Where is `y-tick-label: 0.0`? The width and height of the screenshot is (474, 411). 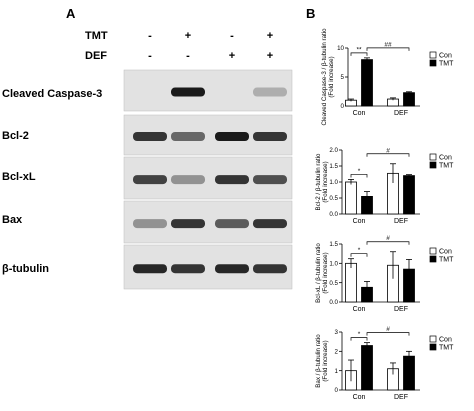 y-tick-label: 0.0 is located at coordinates (333, 214).